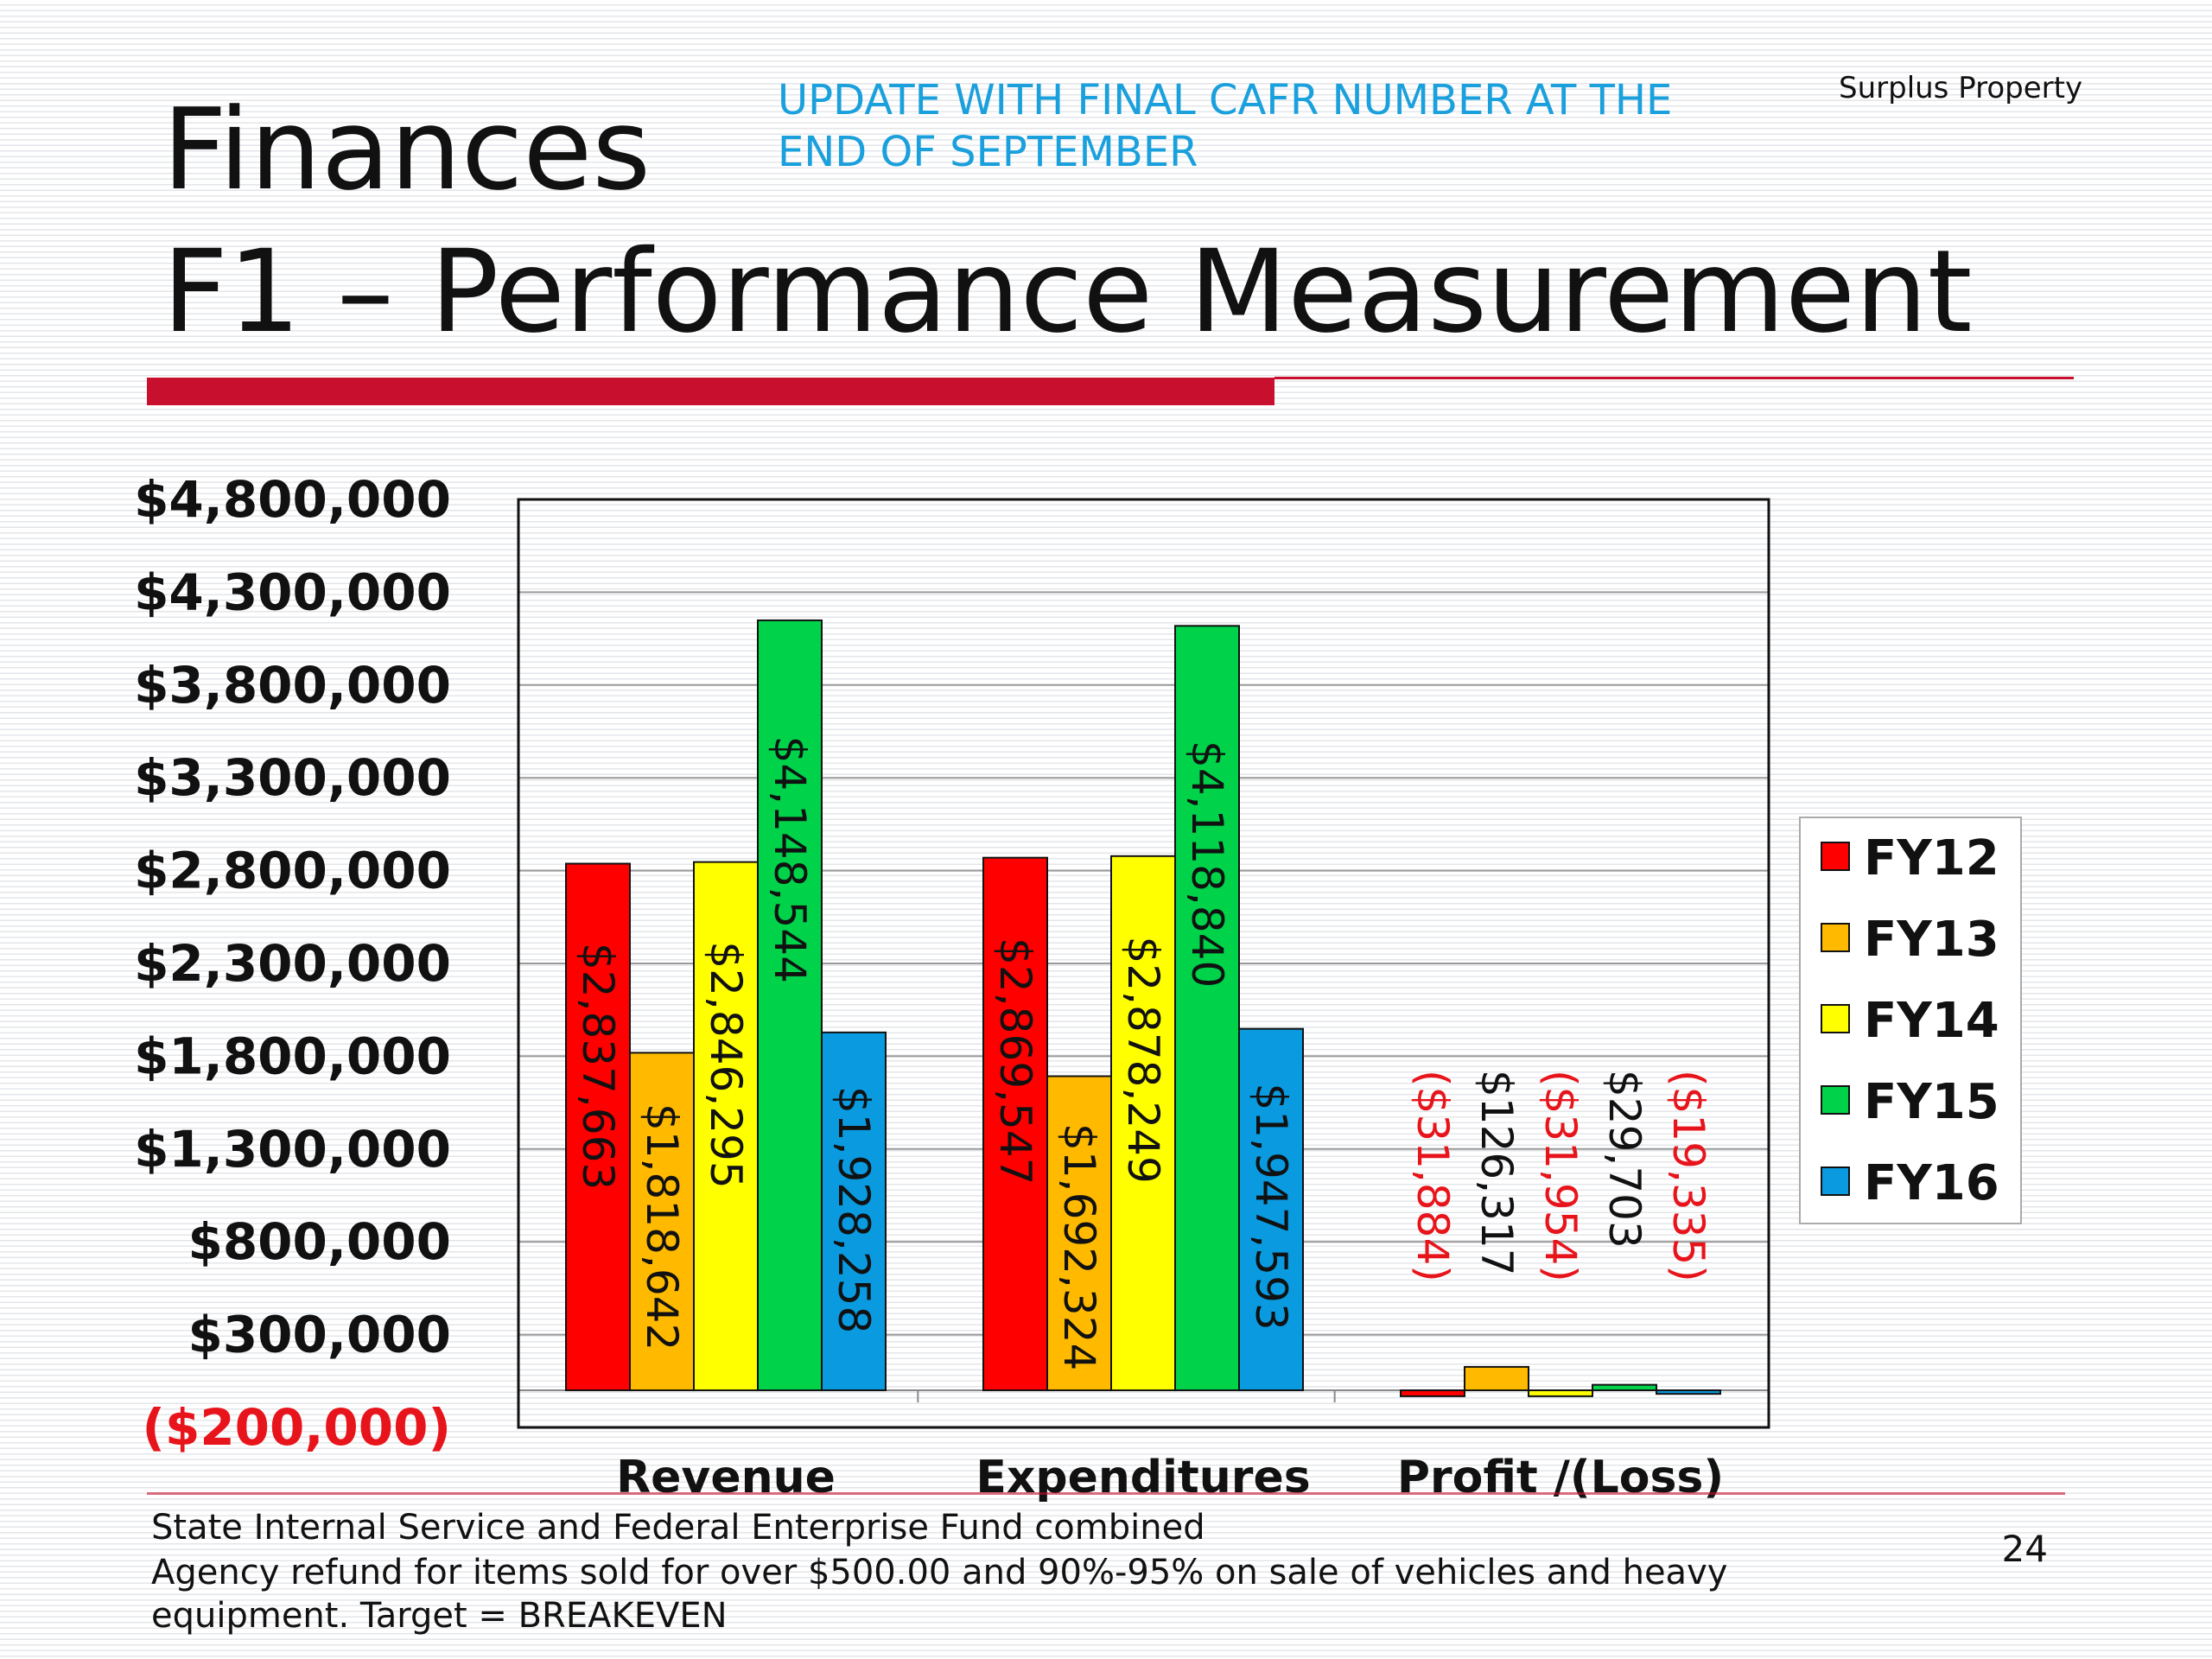 This screenshot has height=1659, width=2212. What do you see at coordinates (1143, 1477) in the screenshot?
I see `x-category-label: Expenditures` at bounding box center [1143, 1477].